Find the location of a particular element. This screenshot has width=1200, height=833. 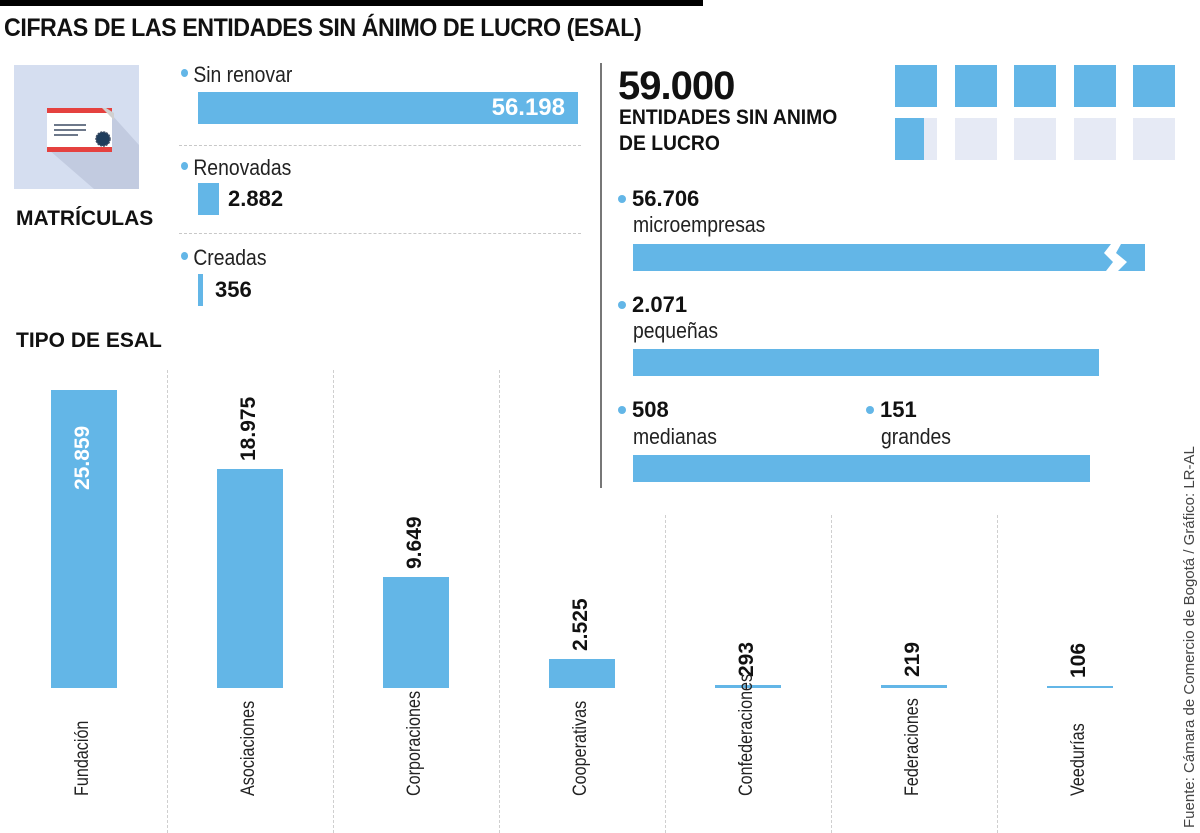

section-divider is located at coordinates (601, 275).